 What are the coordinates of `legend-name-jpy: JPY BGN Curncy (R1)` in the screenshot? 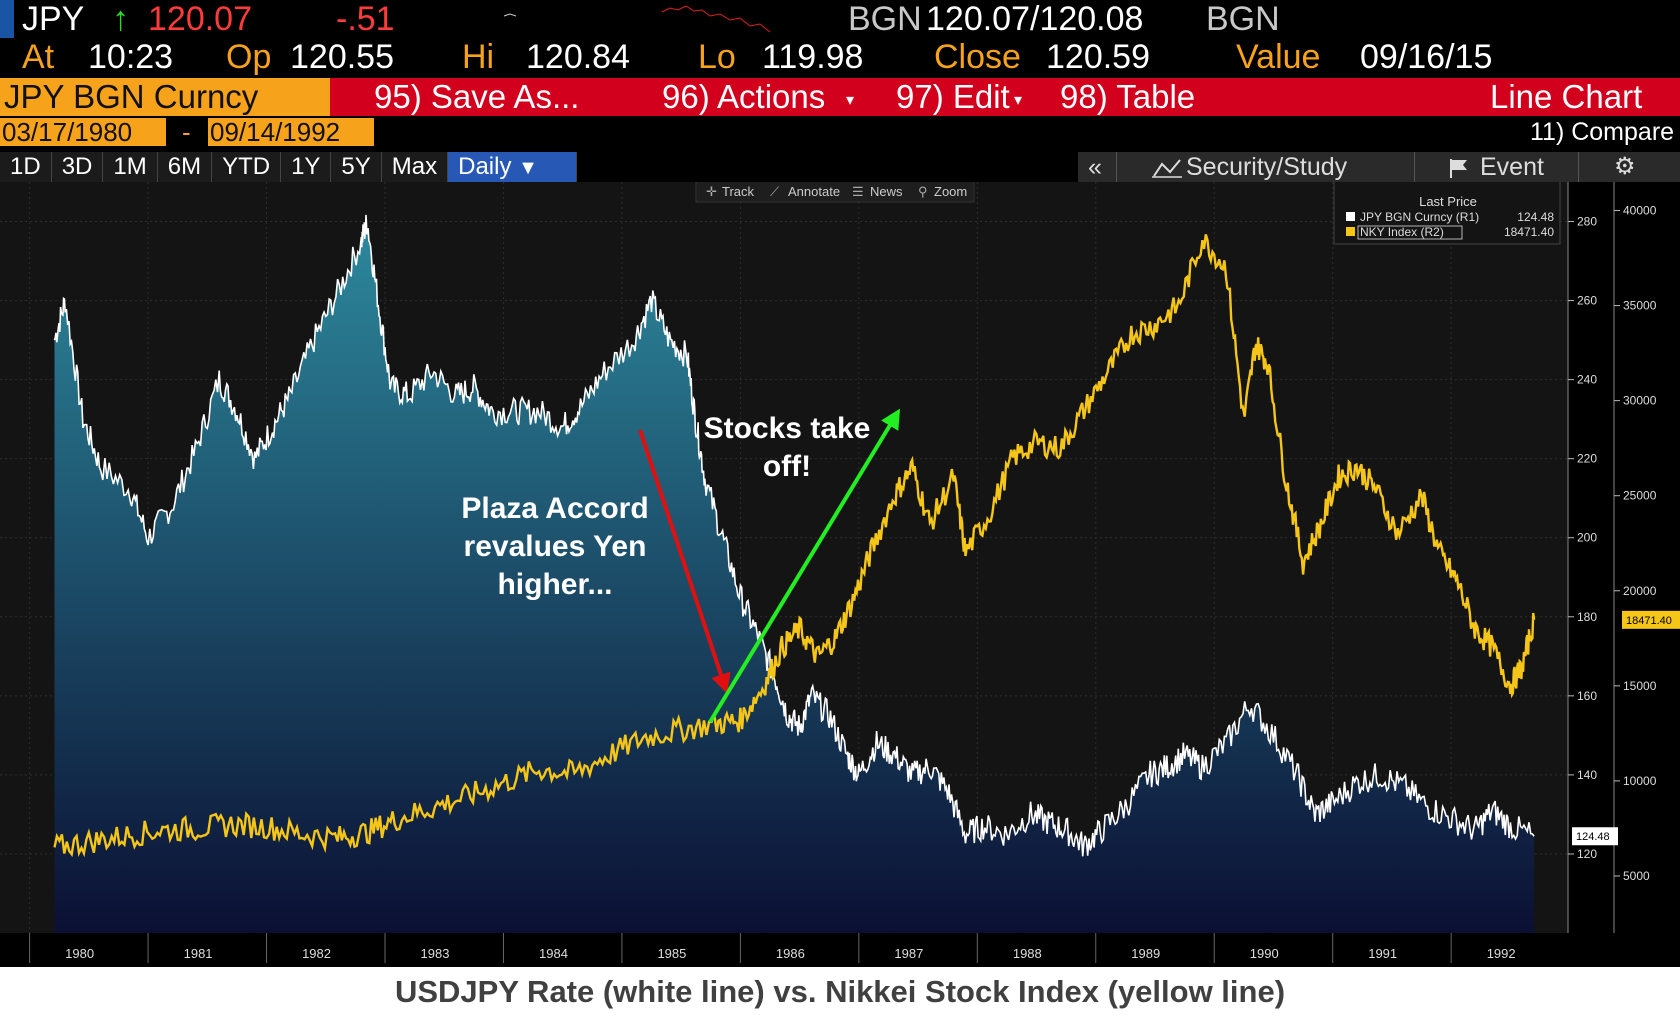 It's located at (1419, 217).